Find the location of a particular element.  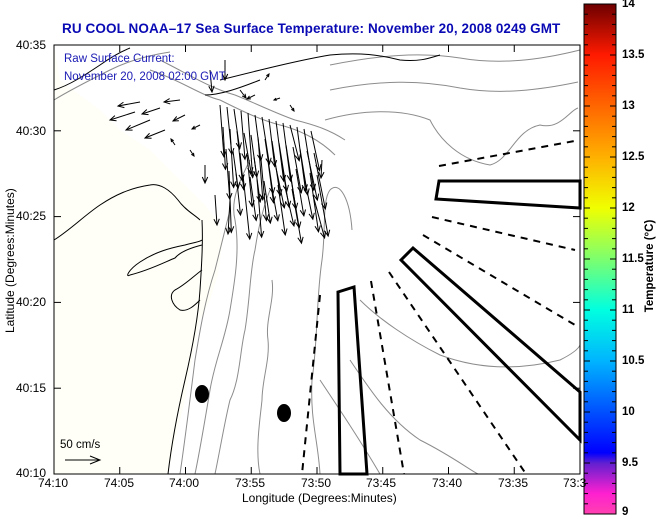

x-tick-label: 74:10 is located at coordinates (53, 483).